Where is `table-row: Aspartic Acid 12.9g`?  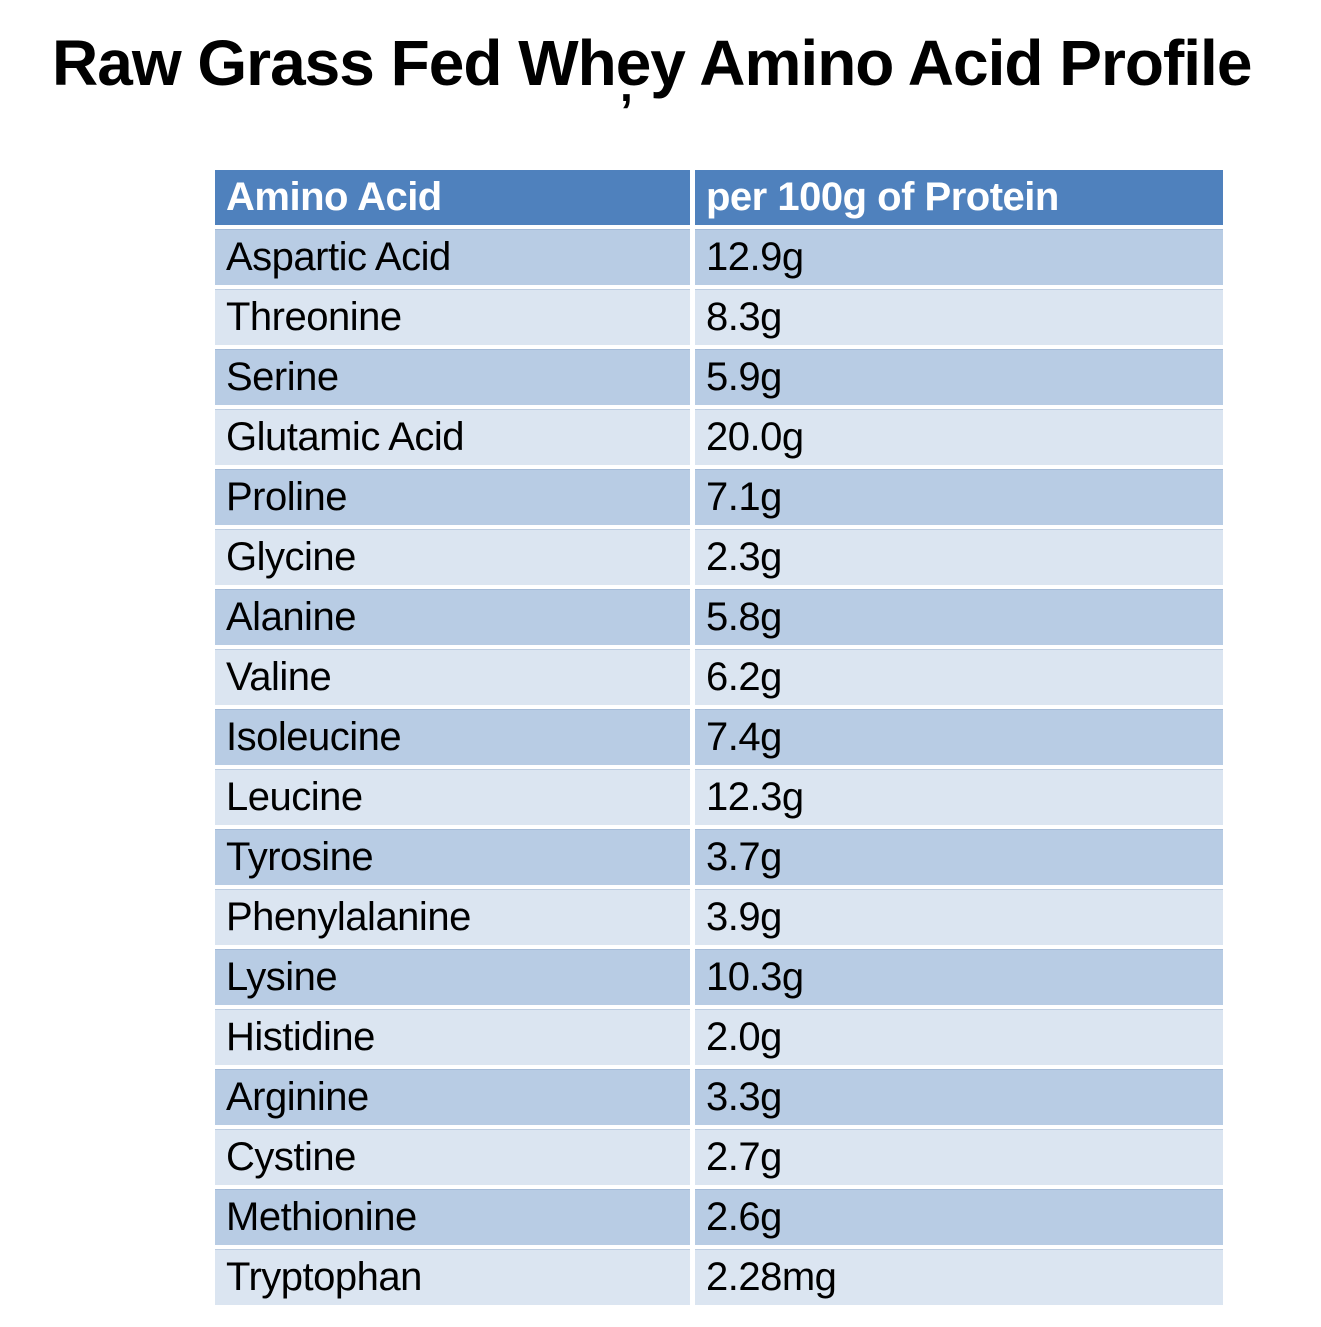
table-row: Aspartic Acid 12.9g is located at coordinates (719, 257).